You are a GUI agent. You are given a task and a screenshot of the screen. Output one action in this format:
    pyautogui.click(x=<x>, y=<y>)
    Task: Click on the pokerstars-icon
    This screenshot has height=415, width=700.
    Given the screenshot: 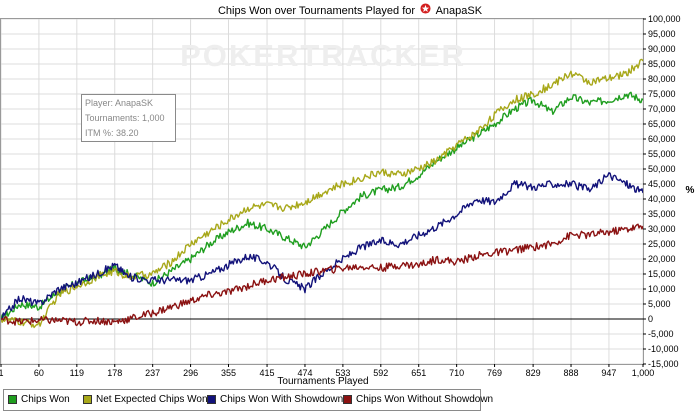 What is the action you would take?
    pyautogui.click(x=425, y=10)
    